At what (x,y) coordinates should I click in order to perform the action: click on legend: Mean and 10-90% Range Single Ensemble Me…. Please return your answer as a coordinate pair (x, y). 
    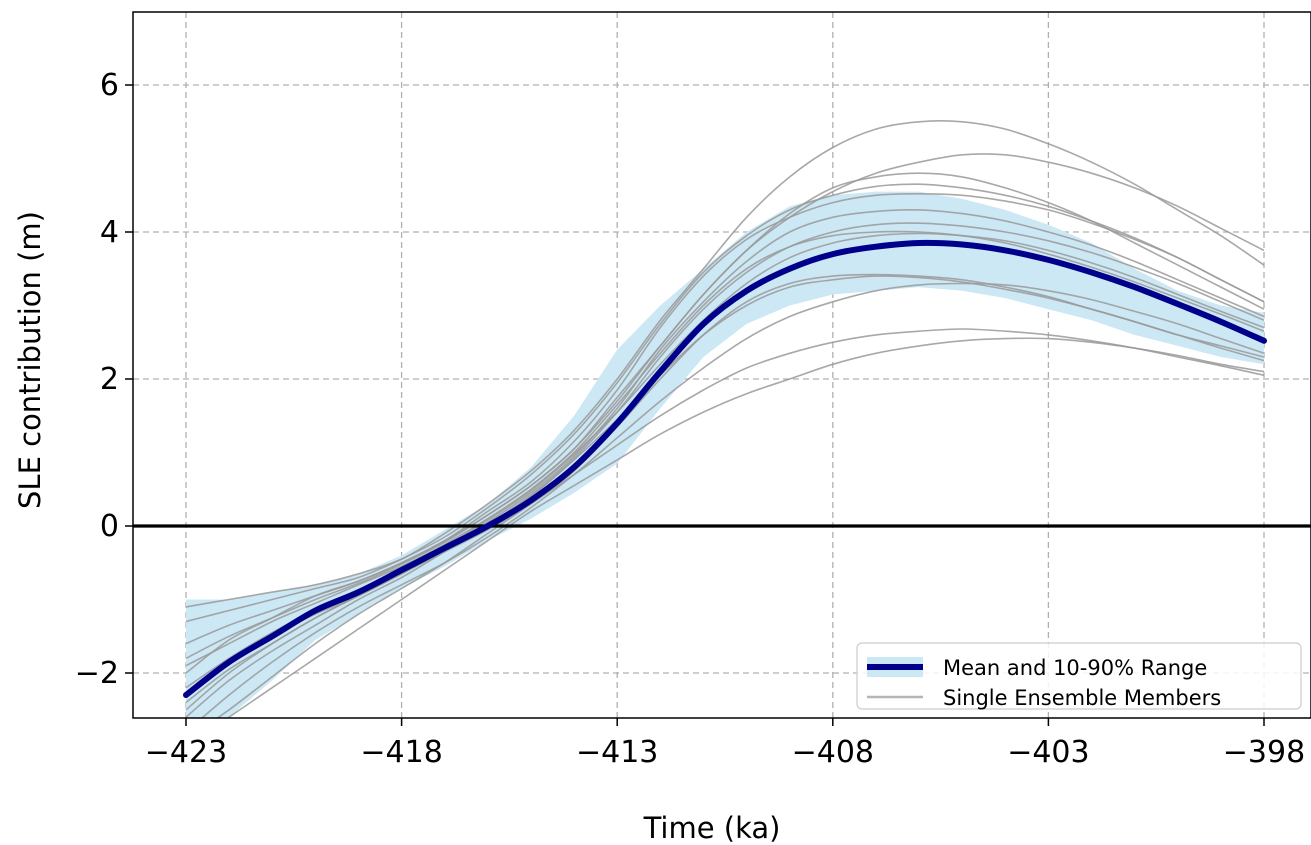
    Looking at the image, I should click on (1079, 676).